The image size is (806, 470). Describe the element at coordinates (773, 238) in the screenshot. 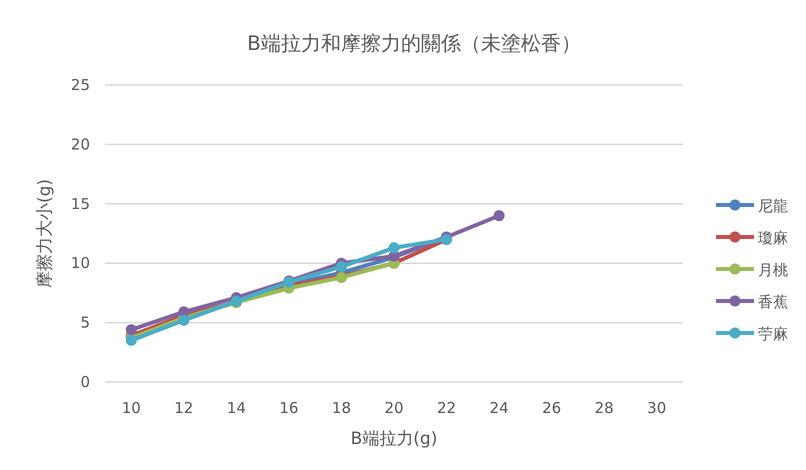

I see `legend-label: 瓊麻` at that location.